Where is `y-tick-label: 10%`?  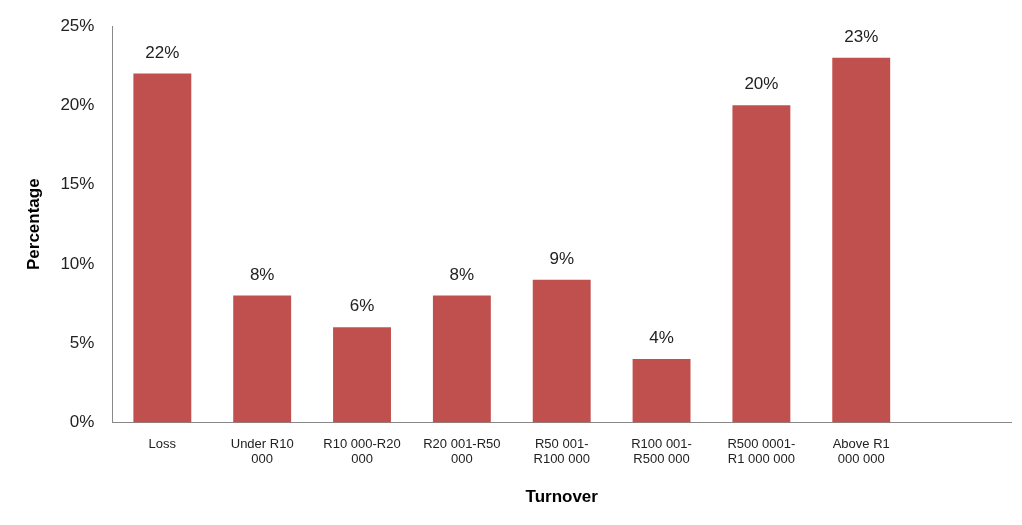 y-tick-label: 10% is located at coordinates (77, 263).